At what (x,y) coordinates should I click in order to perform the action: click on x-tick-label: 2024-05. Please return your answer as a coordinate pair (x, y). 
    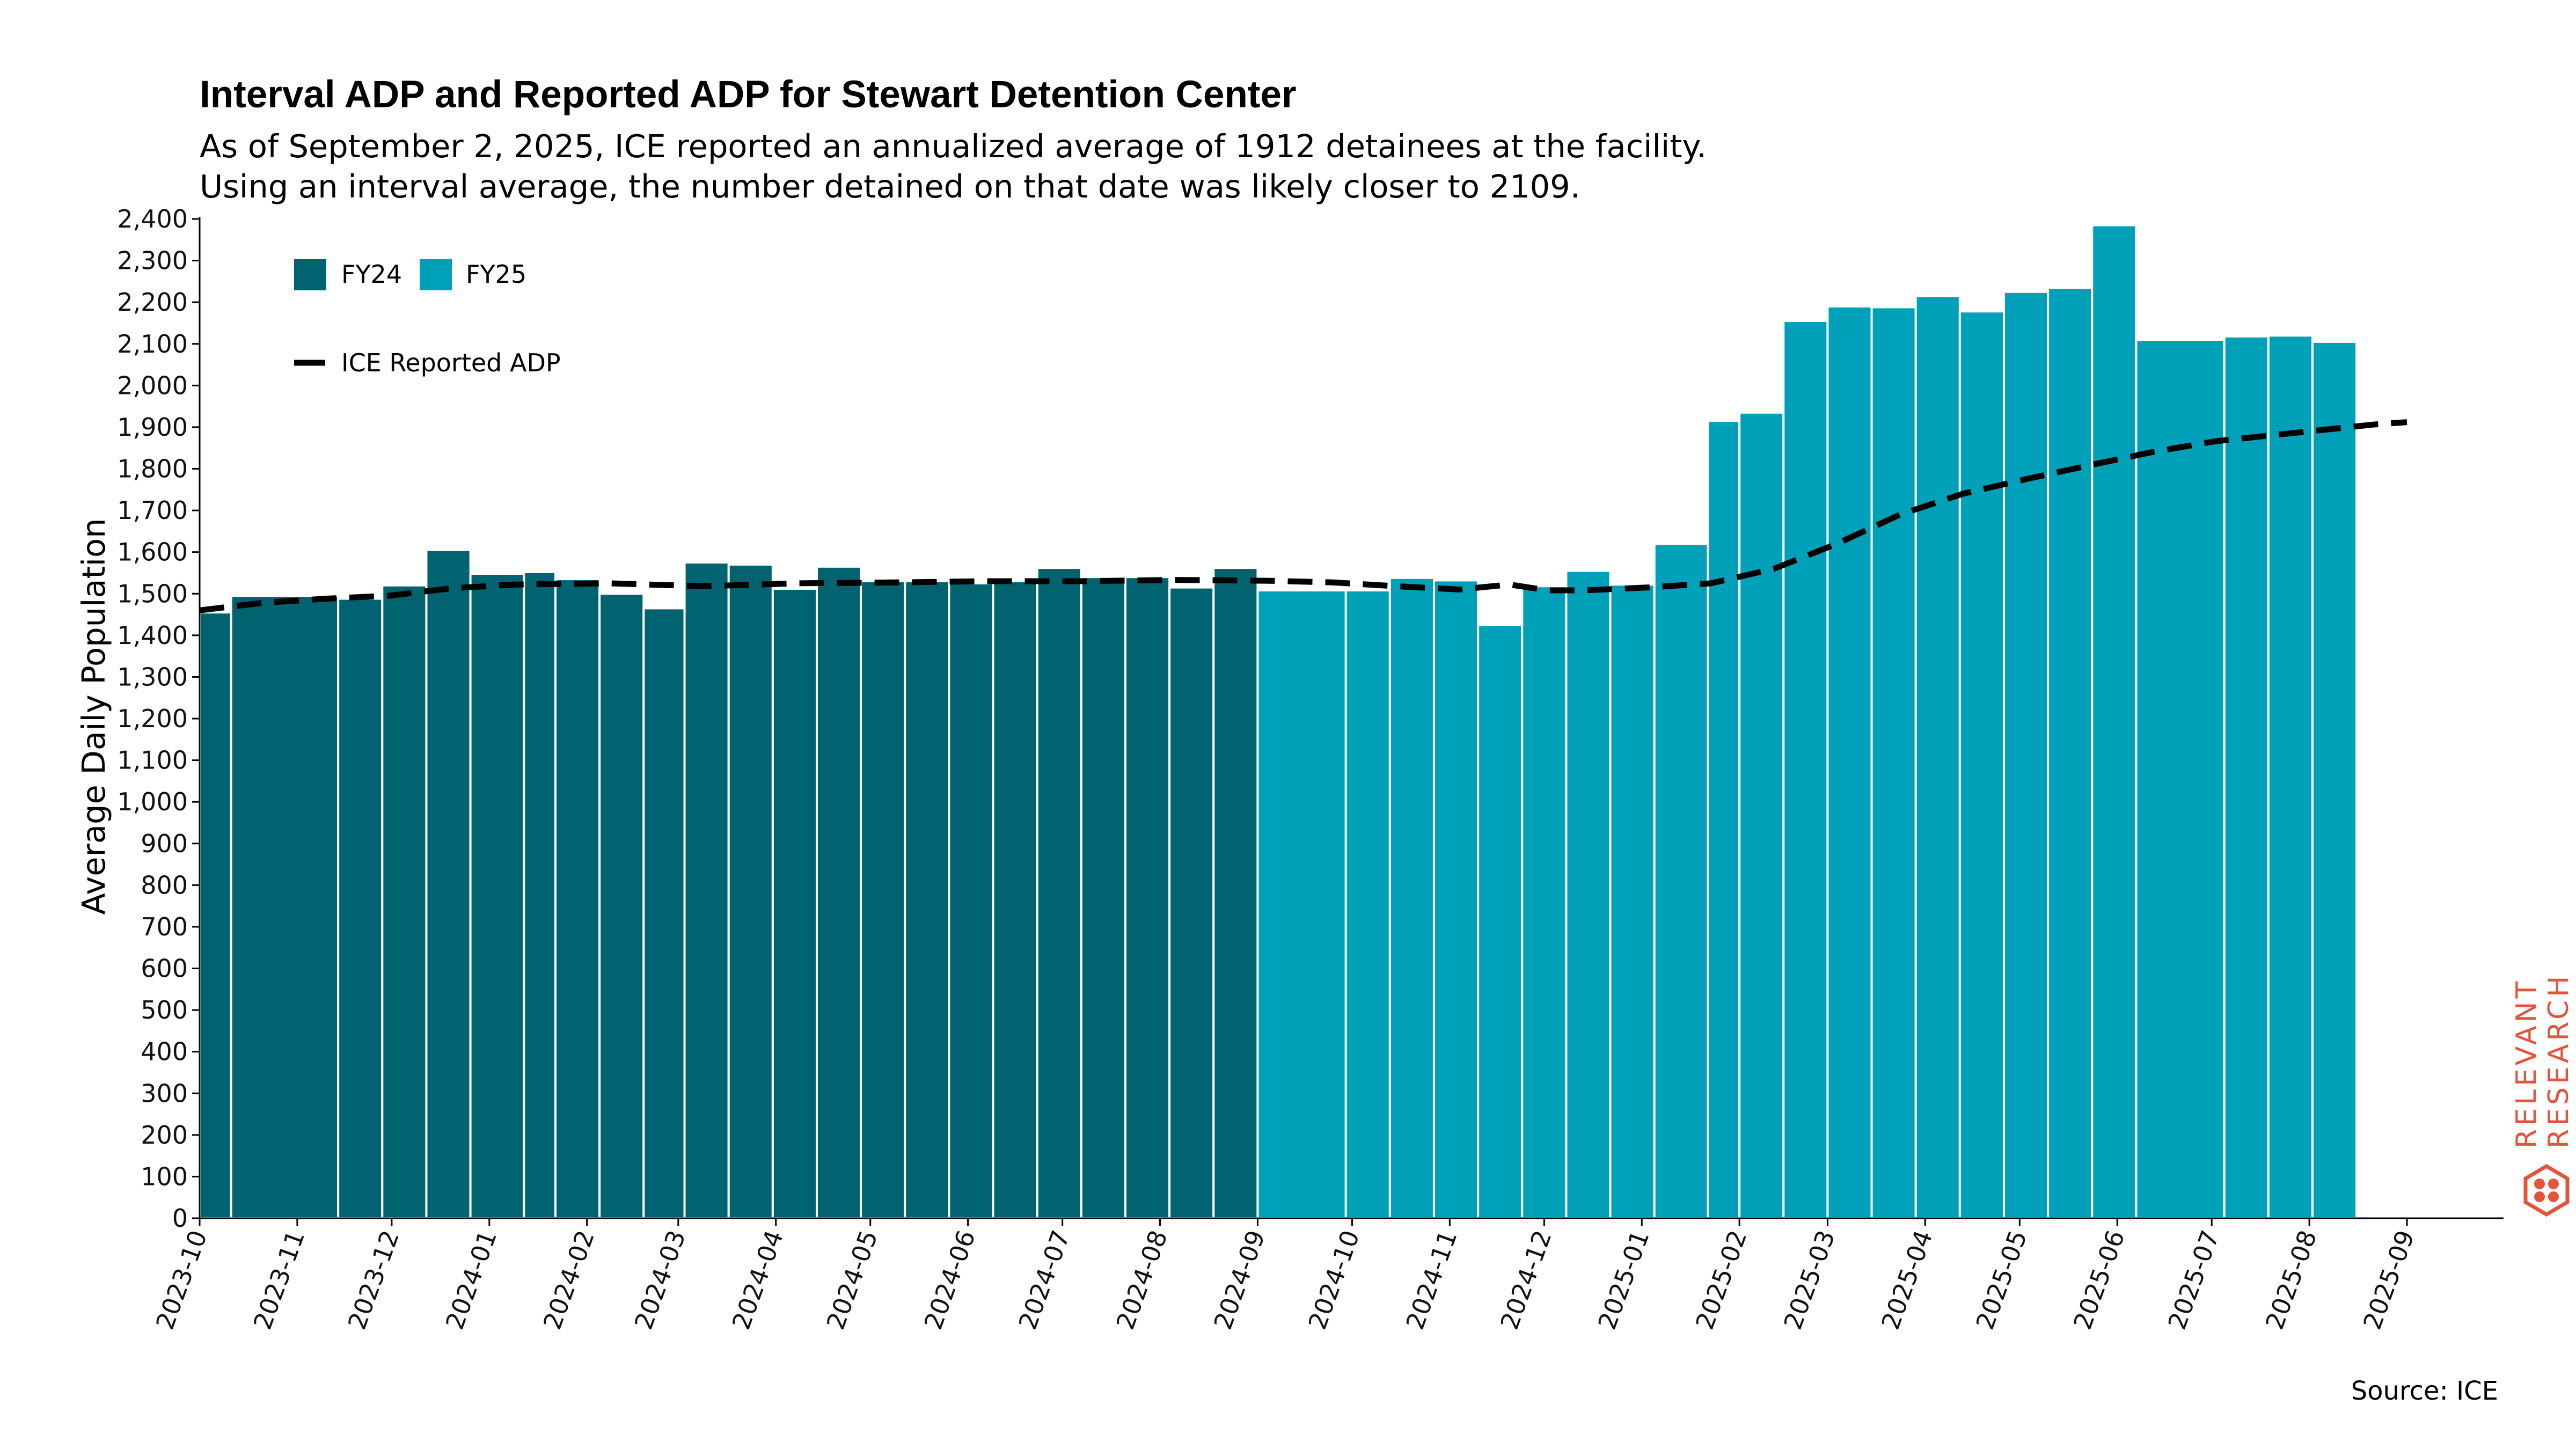
    Looking at the image, I should click on (852, 1279).